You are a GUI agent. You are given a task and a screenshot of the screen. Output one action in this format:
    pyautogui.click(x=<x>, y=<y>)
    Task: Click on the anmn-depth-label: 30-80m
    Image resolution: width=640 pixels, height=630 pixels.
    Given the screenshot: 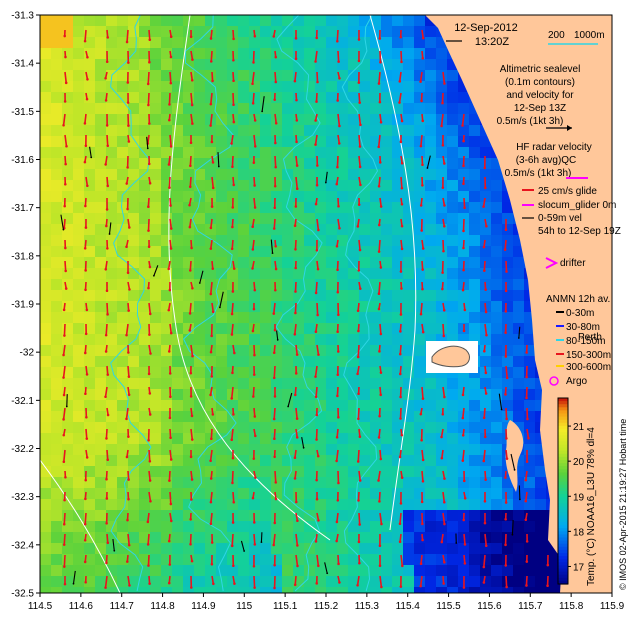 What is the action you would take?
    pyautogui.click(x=583, y=327)
    